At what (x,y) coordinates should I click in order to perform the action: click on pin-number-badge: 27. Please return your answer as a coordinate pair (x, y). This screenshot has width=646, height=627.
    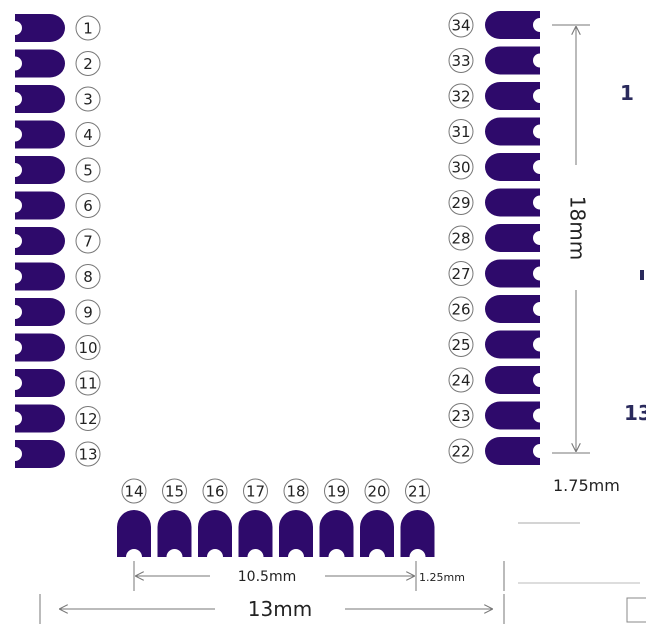
    Looking at the image, I should click on (461, 273).